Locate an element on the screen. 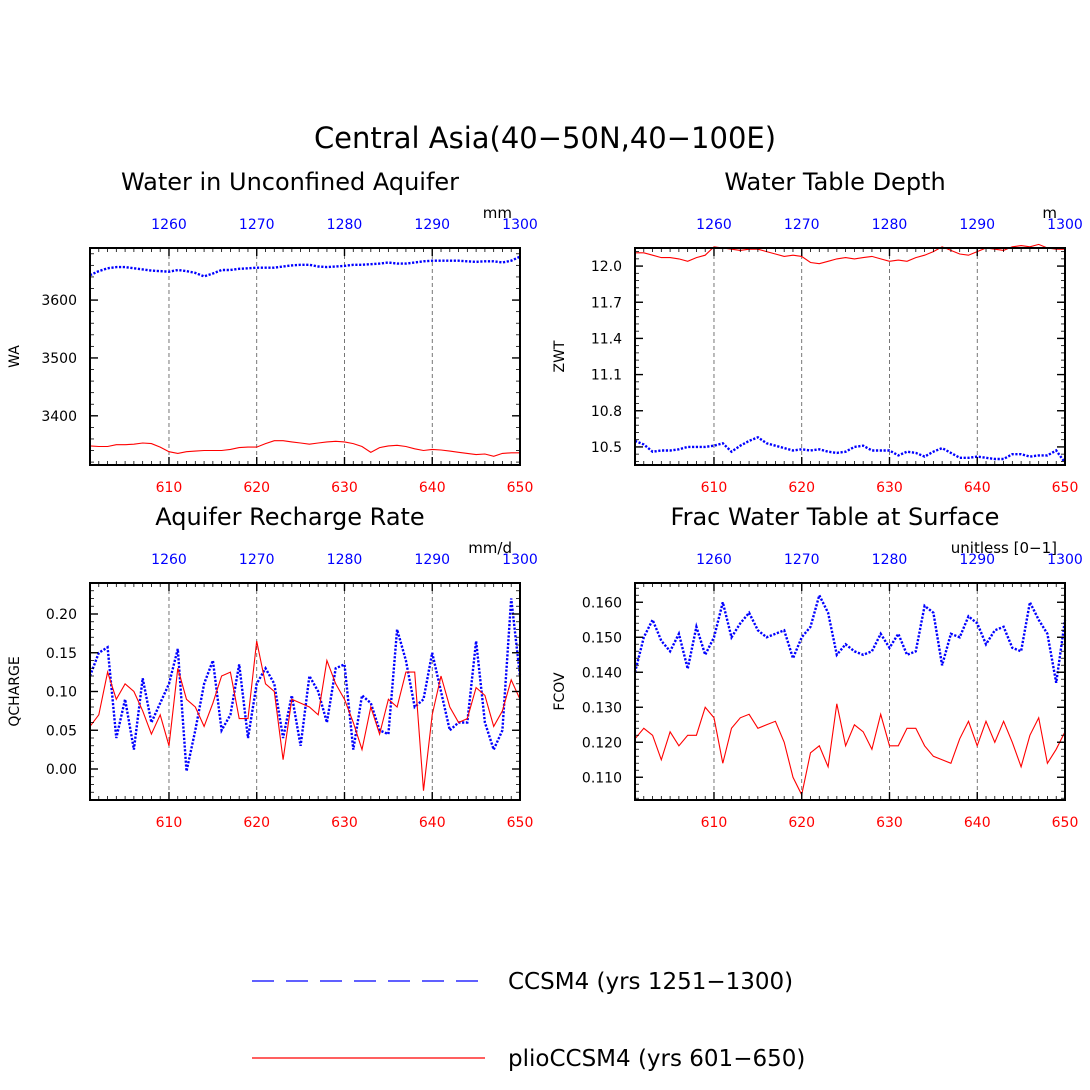 The width and height of the screenshot is (1090, 1090). y-tick-label: 0.140 is located at coordinates (602, 673).